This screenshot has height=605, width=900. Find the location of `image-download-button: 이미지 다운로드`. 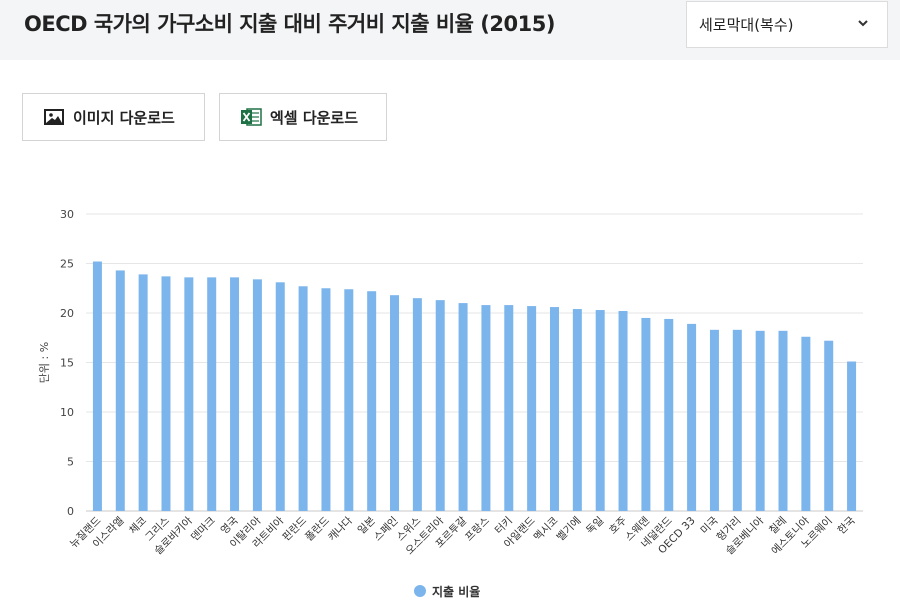

image-download-button: 이미지 다운로드 is located at coordinates (113, 117).